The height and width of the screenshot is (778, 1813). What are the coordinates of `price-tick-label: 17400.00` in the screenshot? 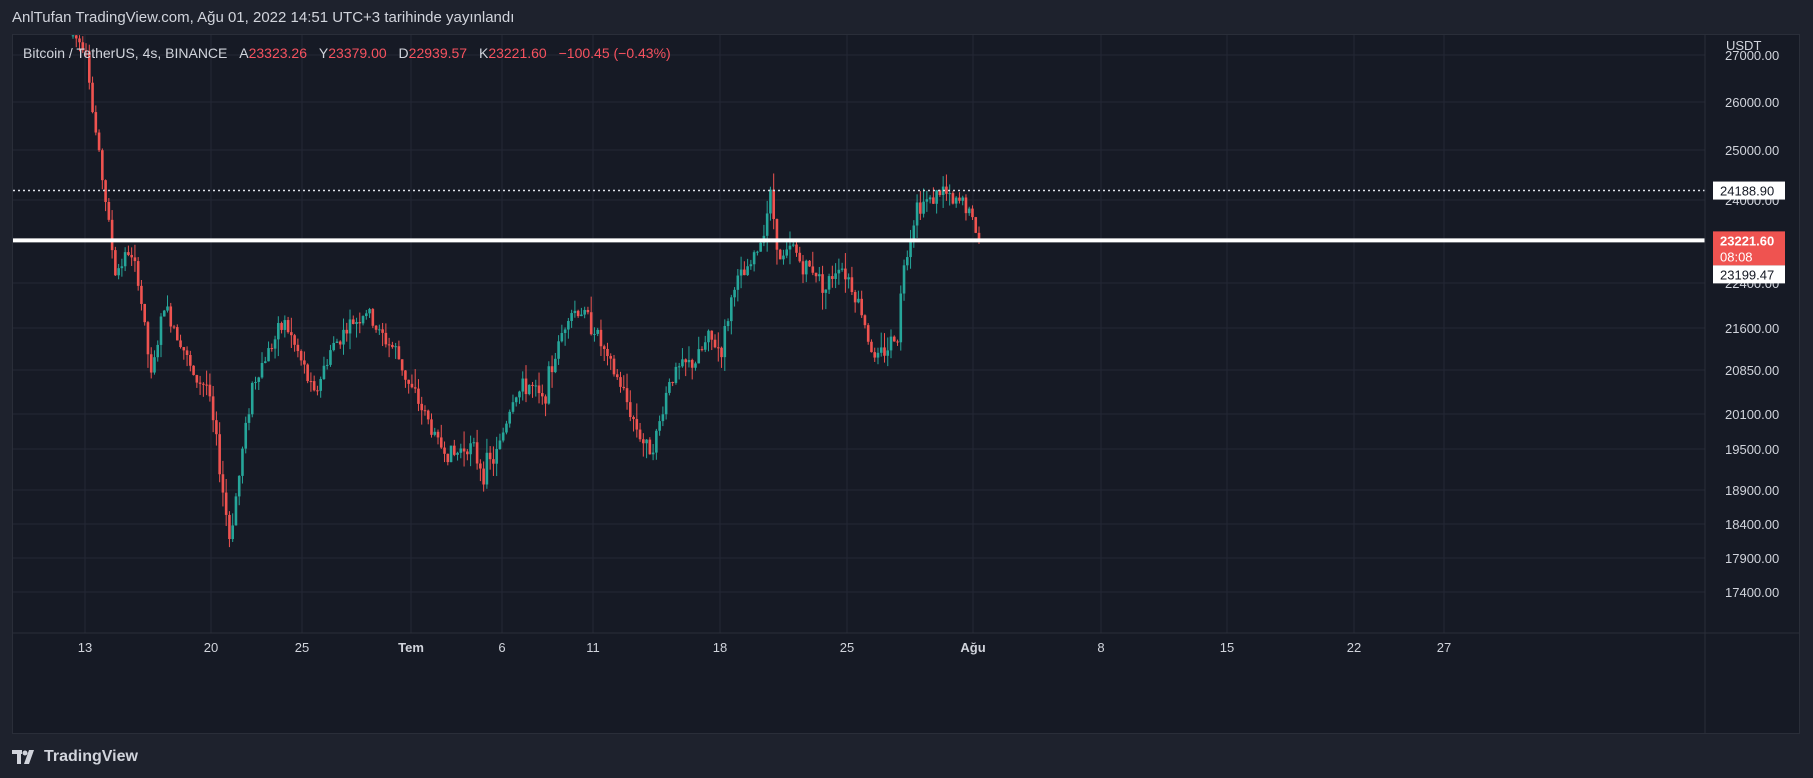 It's located at (1752, 592).